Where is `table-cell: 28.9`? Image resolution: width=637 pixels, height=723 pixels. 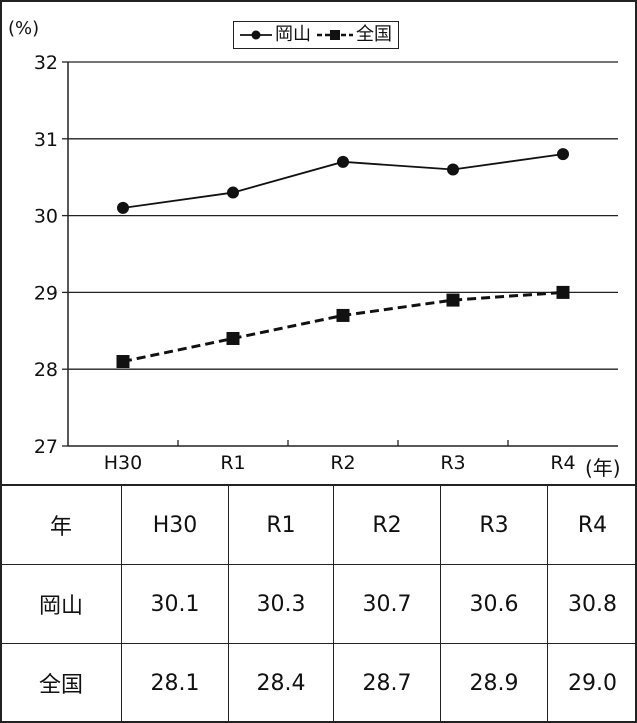 table-cell: 28.9 is located at coordinates (494, 683).